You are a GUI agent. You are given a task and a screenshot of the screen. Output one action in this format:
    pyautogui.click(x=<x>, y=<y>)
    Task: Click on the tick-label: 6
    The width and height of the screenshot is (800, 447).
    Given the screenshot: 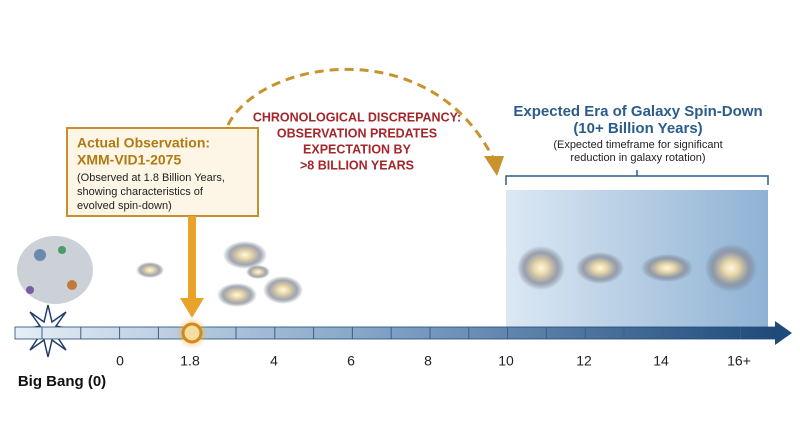 What is the action you would take?
    pyautogui.click(x=351, y=361)
    